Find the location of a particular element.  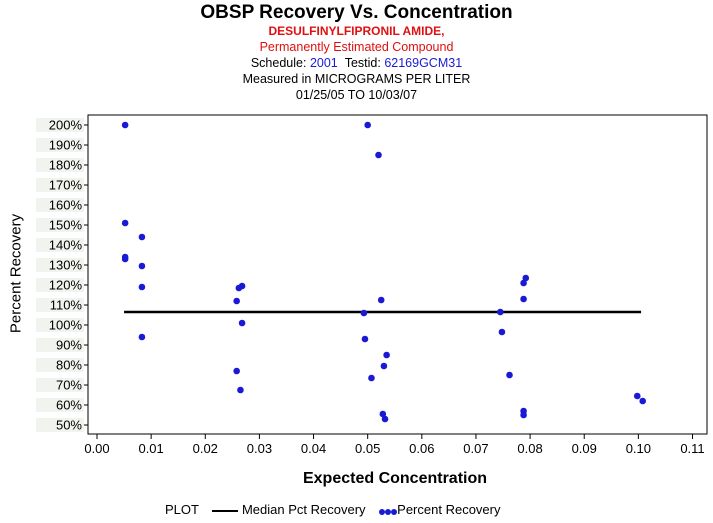

y-tick-label: 140% is located at coordinates (66, 245).